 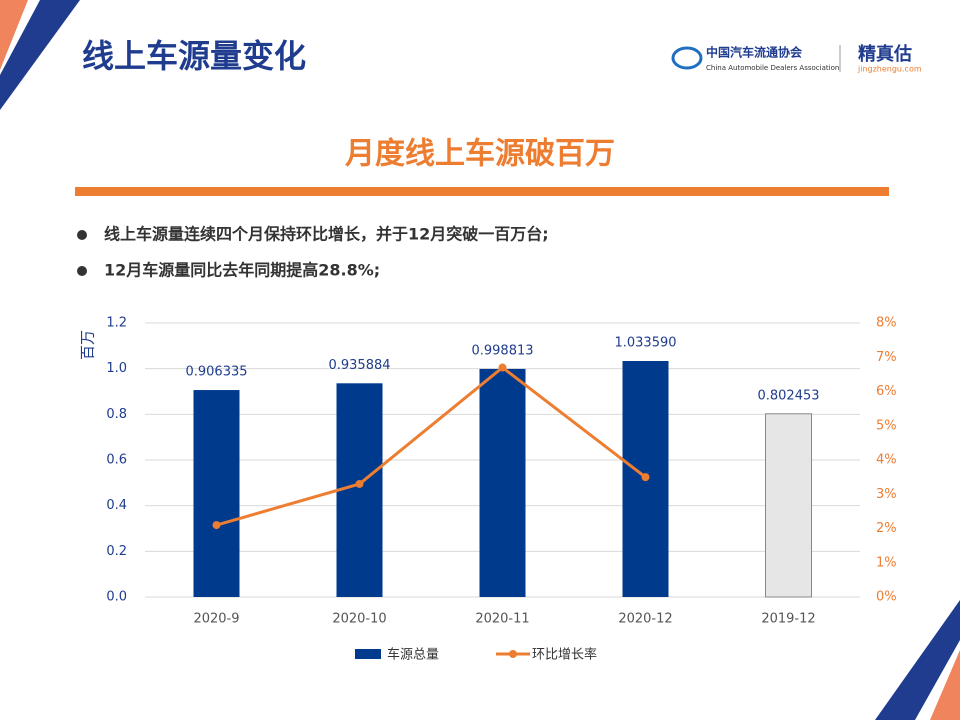 What do you see at coordinates (116, 368) in the screenshot?
I see `y-tick-label: 1.0` at bounding box center [116, 368].